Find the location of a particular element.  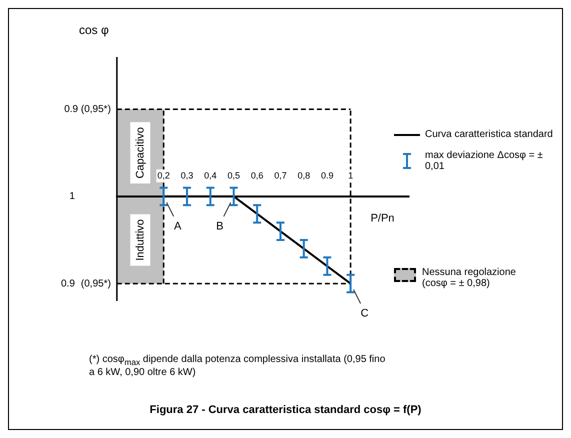

text: Figura 27 - Curva caratteristica standard cosφ = f(P) is located at coordinates (285, 410).